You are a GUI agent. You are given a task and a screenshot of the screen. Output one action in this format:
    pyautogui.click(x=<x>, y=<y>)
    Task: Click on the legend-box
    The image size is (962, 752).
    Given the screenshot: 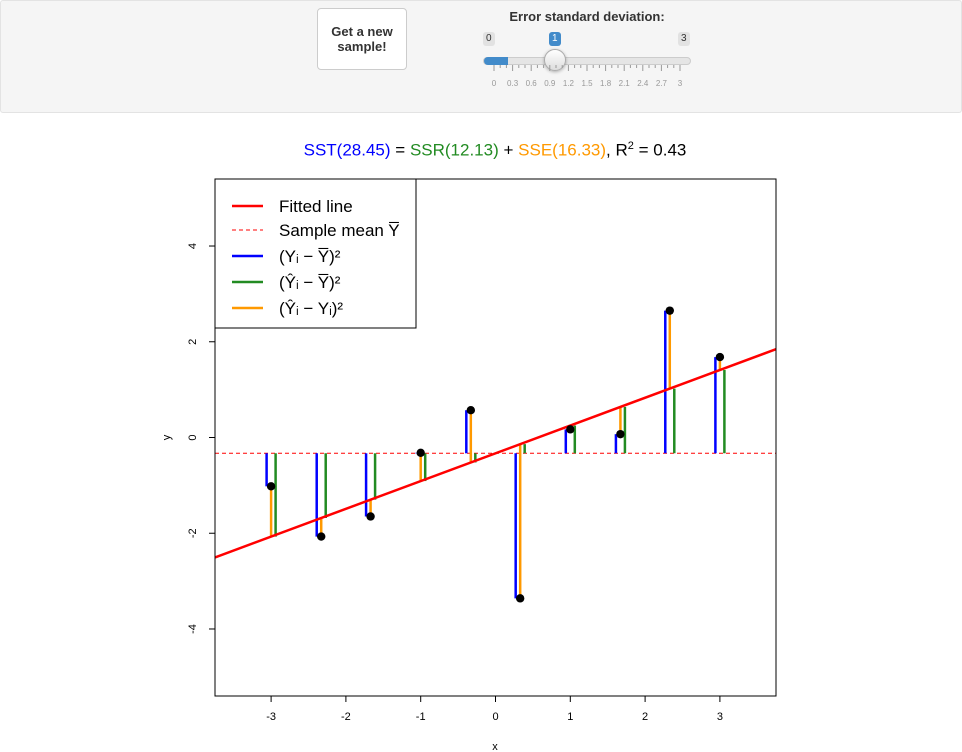 What is the action you would take?
    pyautogui.click(x=315, y=253)
    